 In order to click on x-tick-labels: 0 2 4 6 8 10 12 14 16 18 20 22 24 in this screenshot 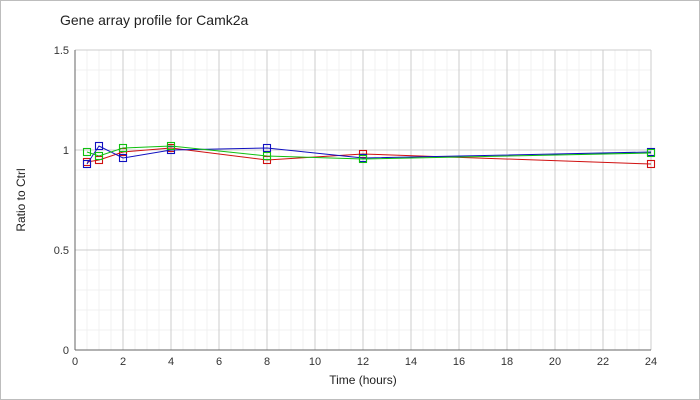, I will do `click(364, 362)`.